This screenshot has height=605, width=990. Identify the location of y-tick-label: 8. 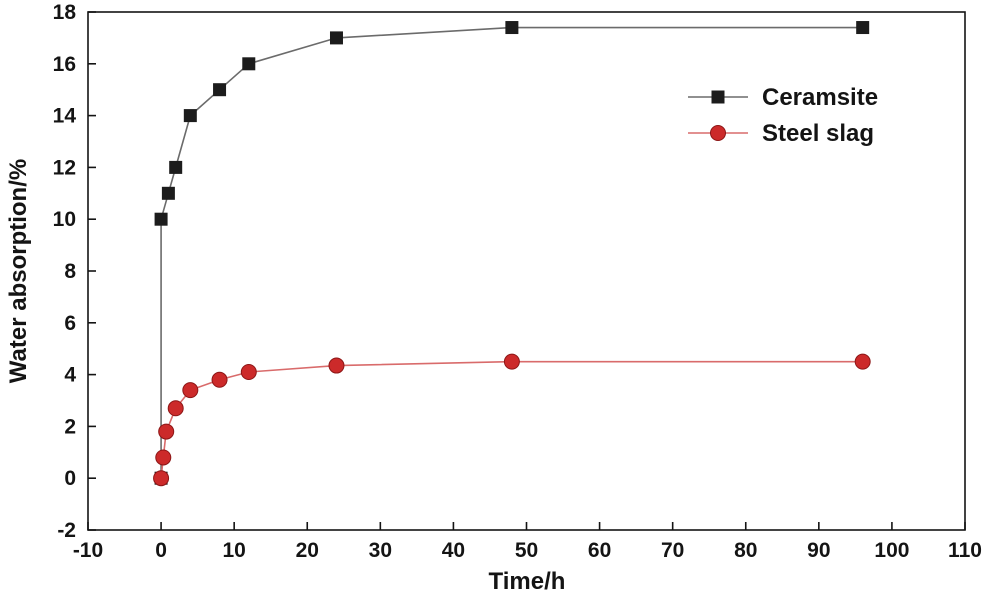
(70, 271).